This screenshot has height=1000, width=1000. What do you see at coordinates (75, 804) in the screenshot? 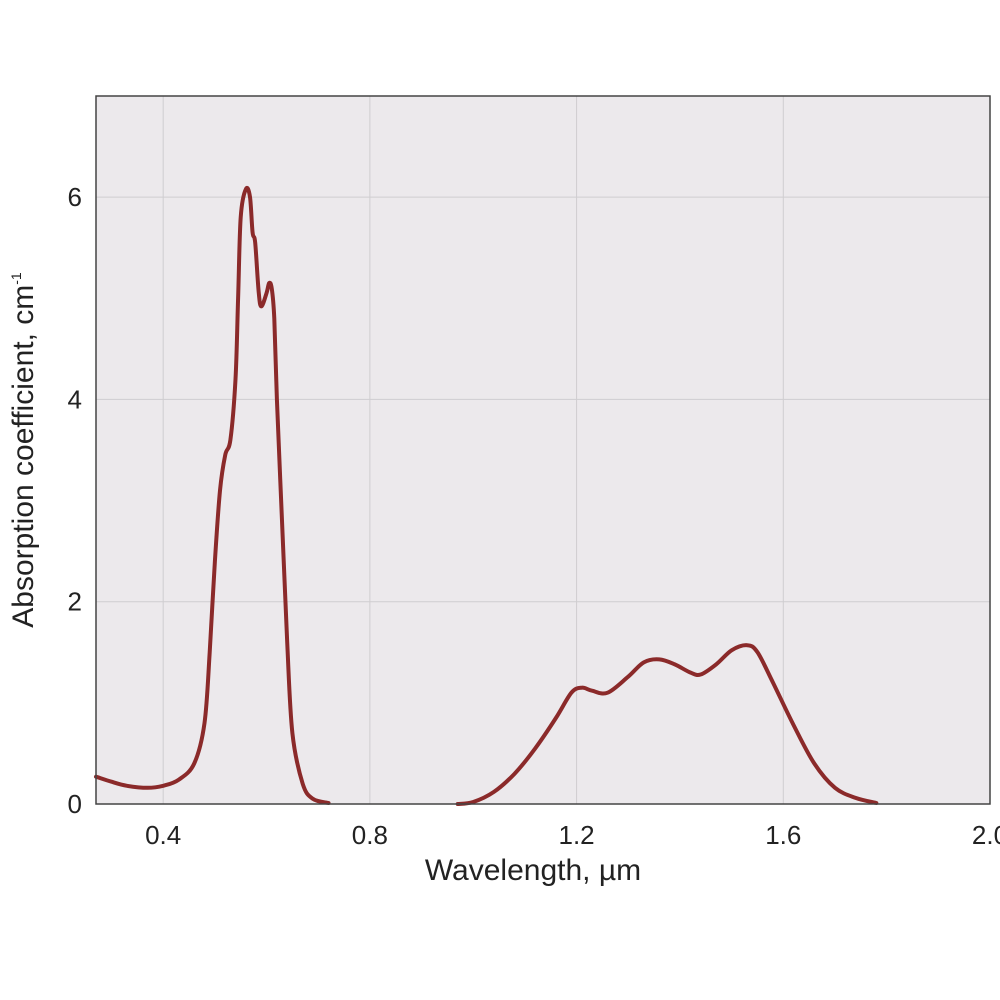
I see `y-tick-label: 0` at bounding box center [75, 804].